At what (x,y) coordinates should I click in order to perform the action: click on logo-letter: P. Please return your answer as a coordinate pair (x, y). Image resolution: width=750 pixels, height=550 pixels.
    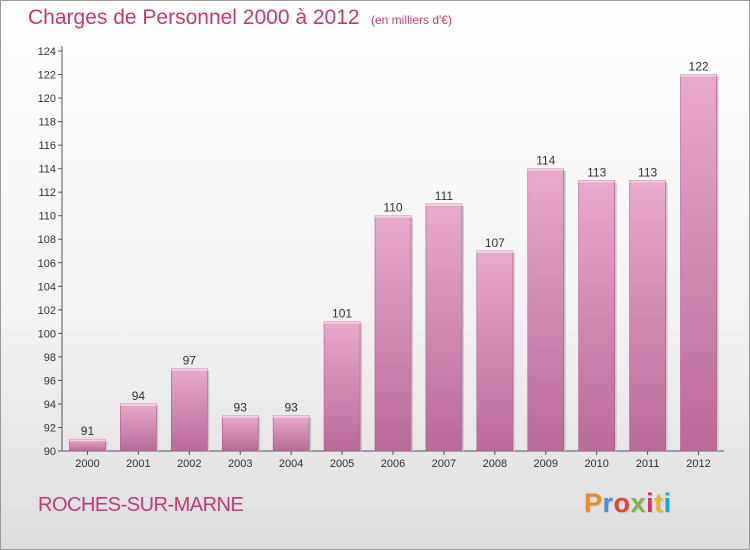
    Looking at the image, I should click on (593, 503).